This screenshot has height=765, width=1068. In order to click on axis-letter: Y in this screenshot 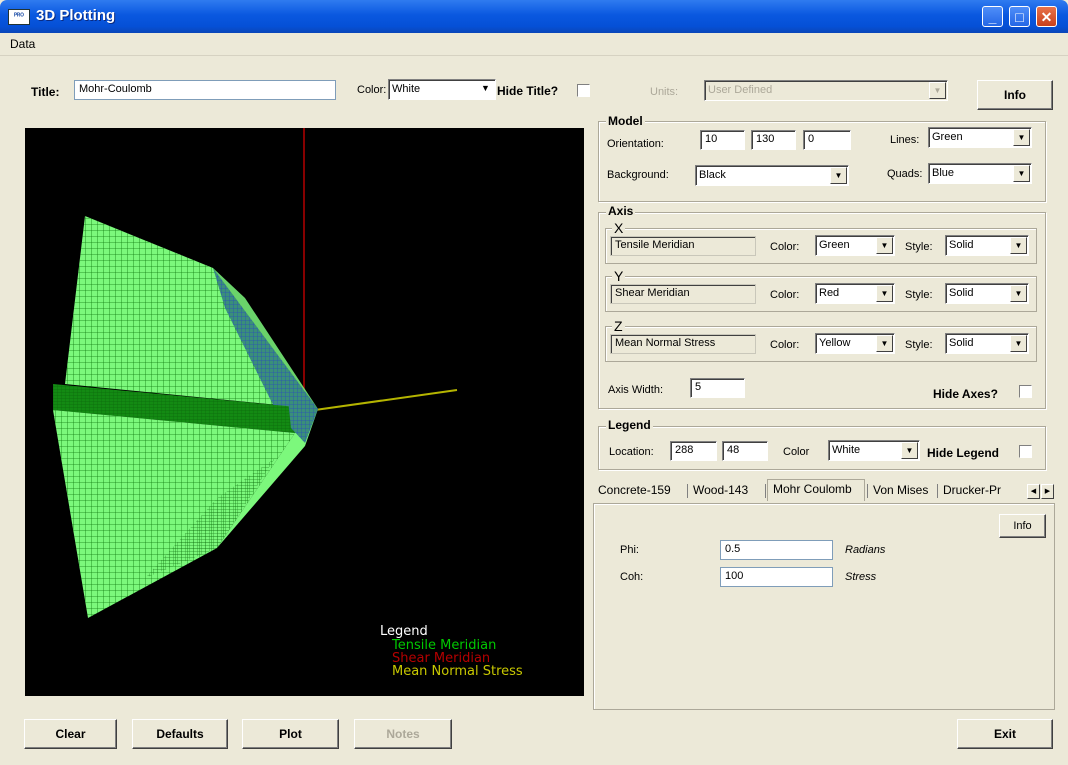, I will do `click(619, 276)`.